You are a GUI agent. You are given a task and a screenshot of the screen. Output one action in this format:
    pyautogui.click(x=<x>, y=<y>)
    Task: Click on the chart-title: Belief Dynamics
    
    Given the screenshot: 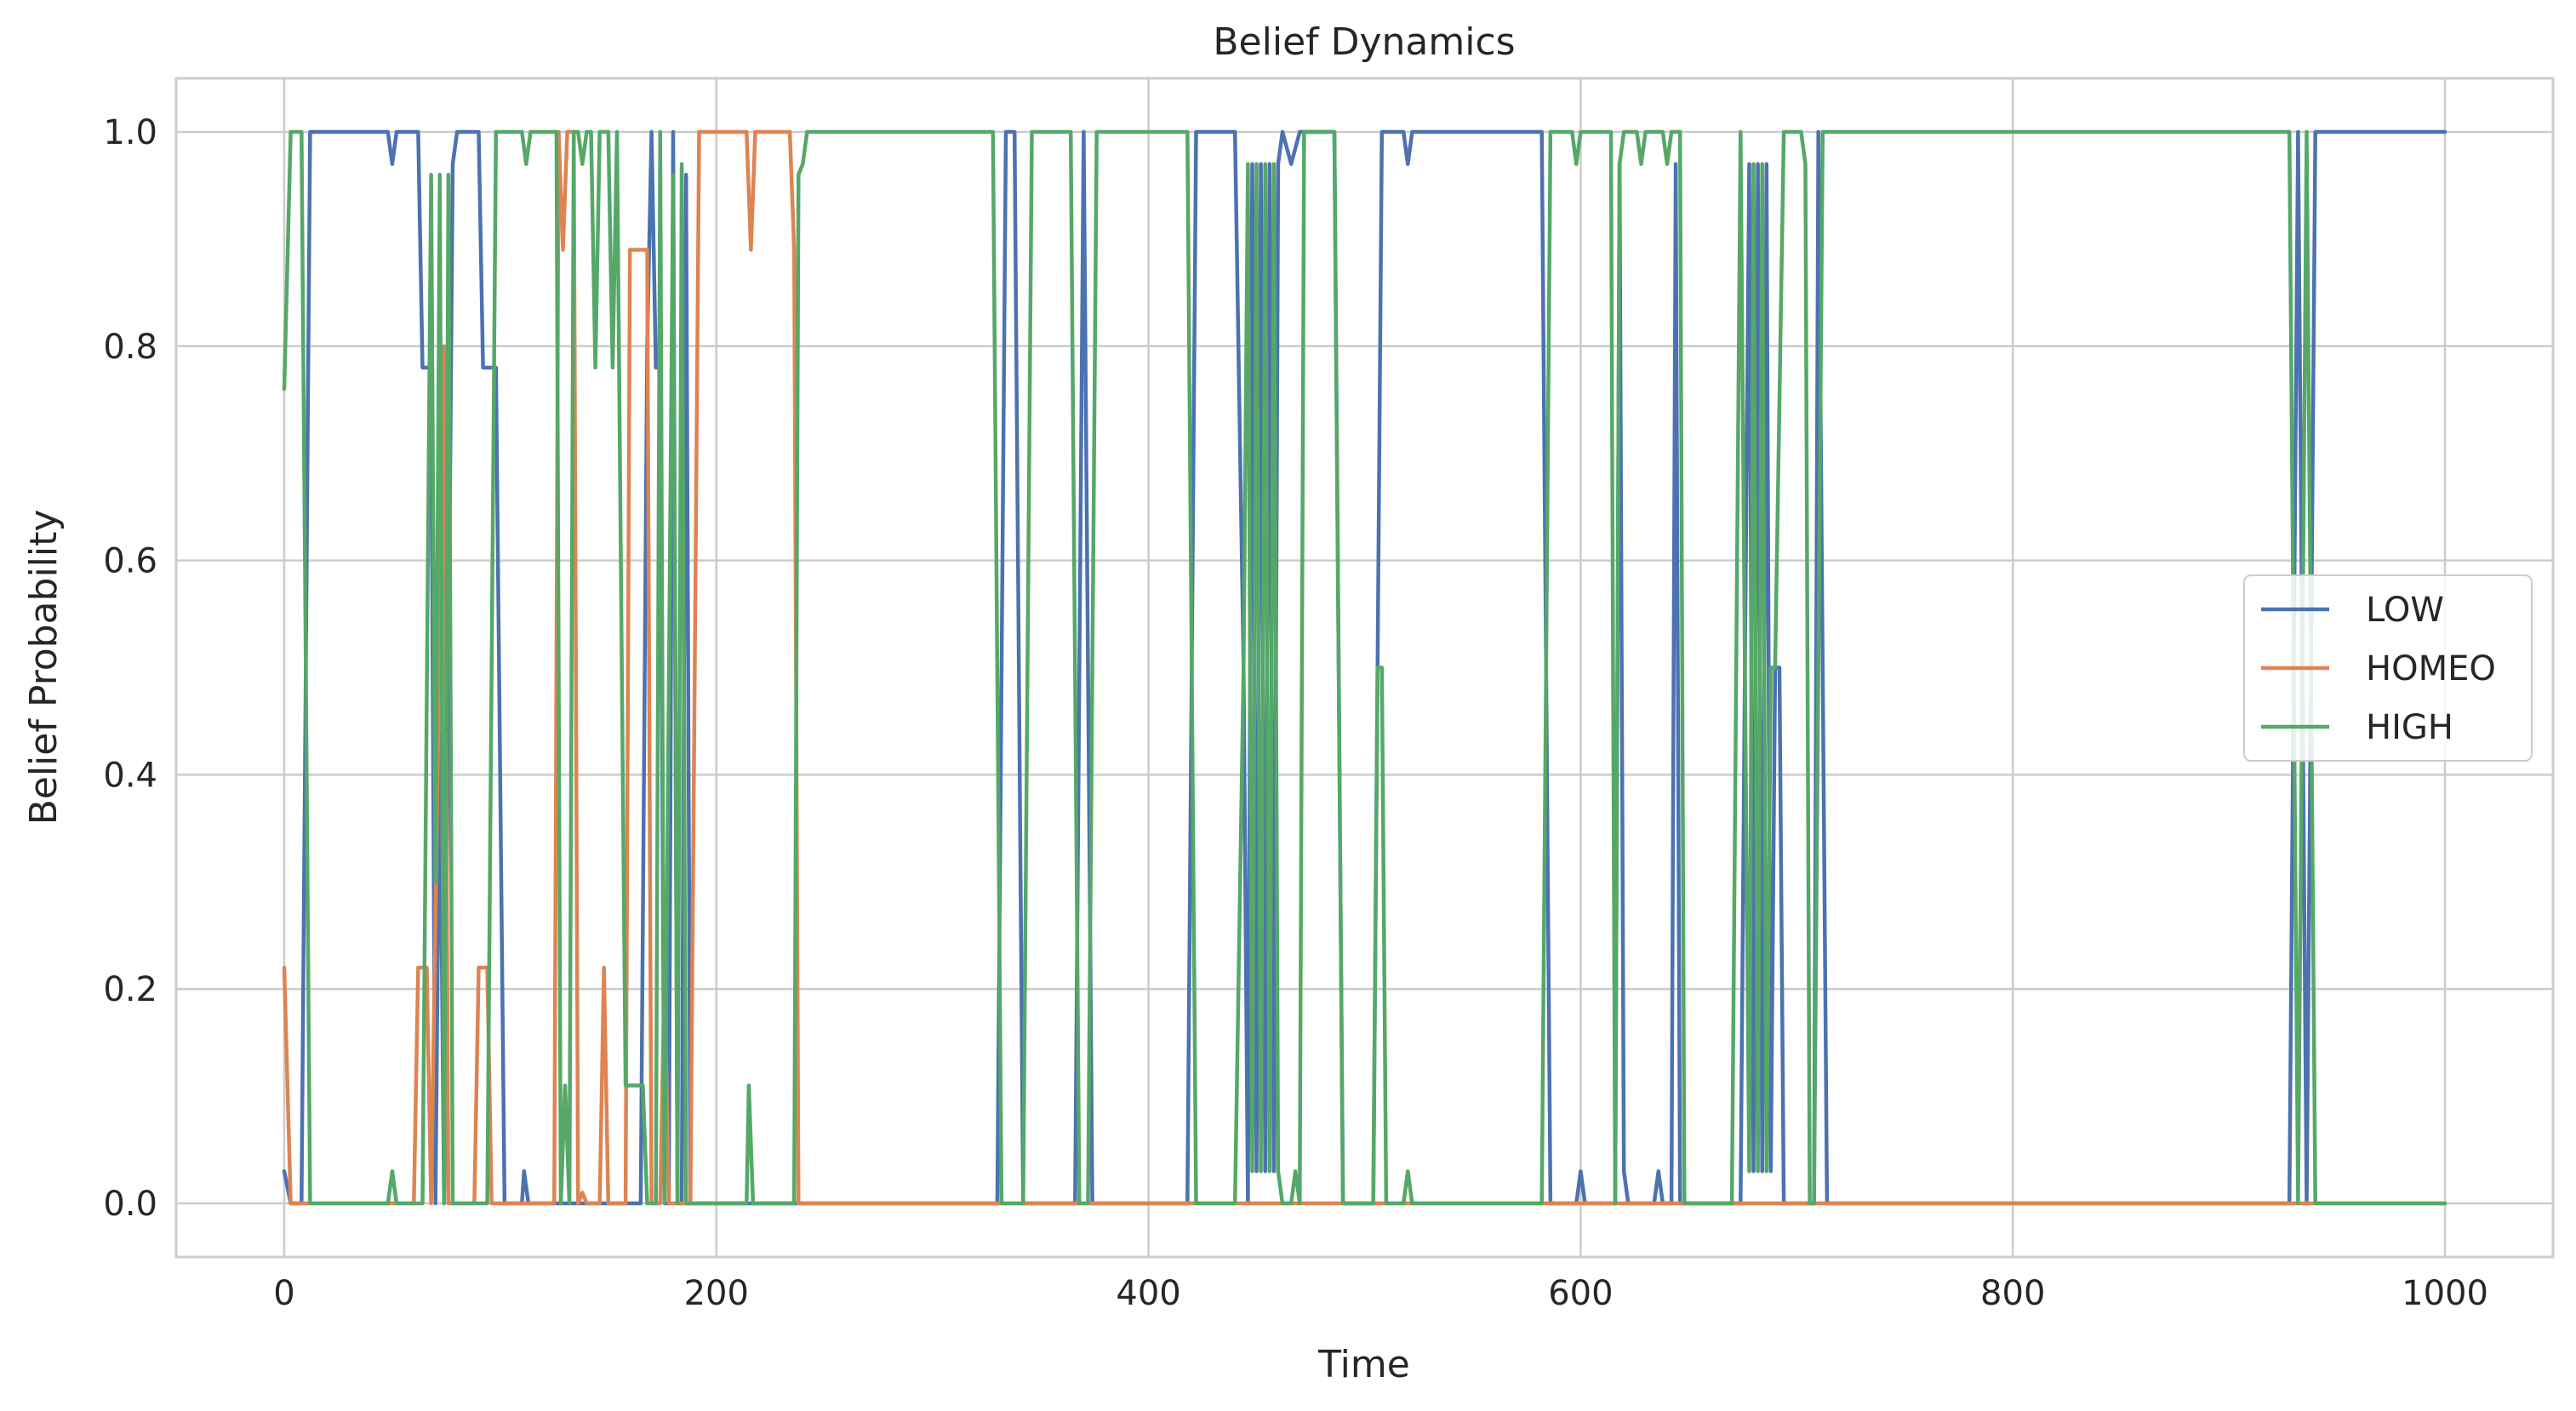 What is the action you would take?
    pyautogui.click(x=1364, y=42)
    